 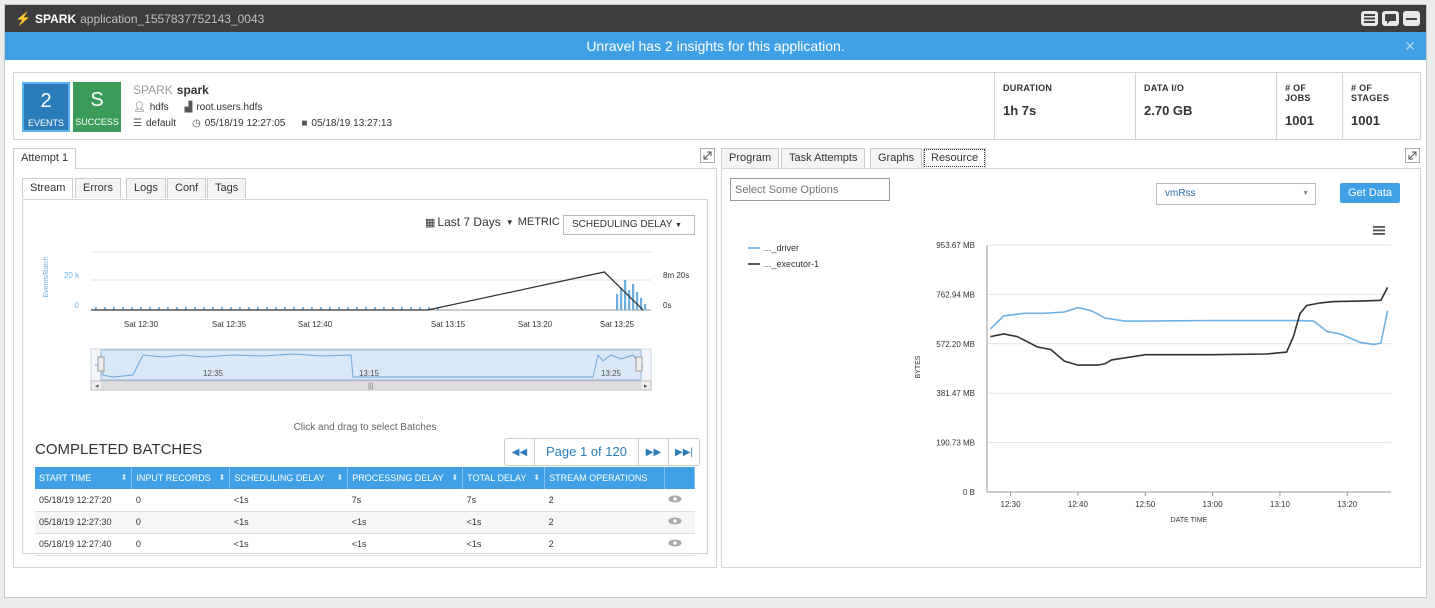 What do you see at coordinates (680, 478) in the screenshot?
I see `column-header-actions` at bounding box center [680, 478].